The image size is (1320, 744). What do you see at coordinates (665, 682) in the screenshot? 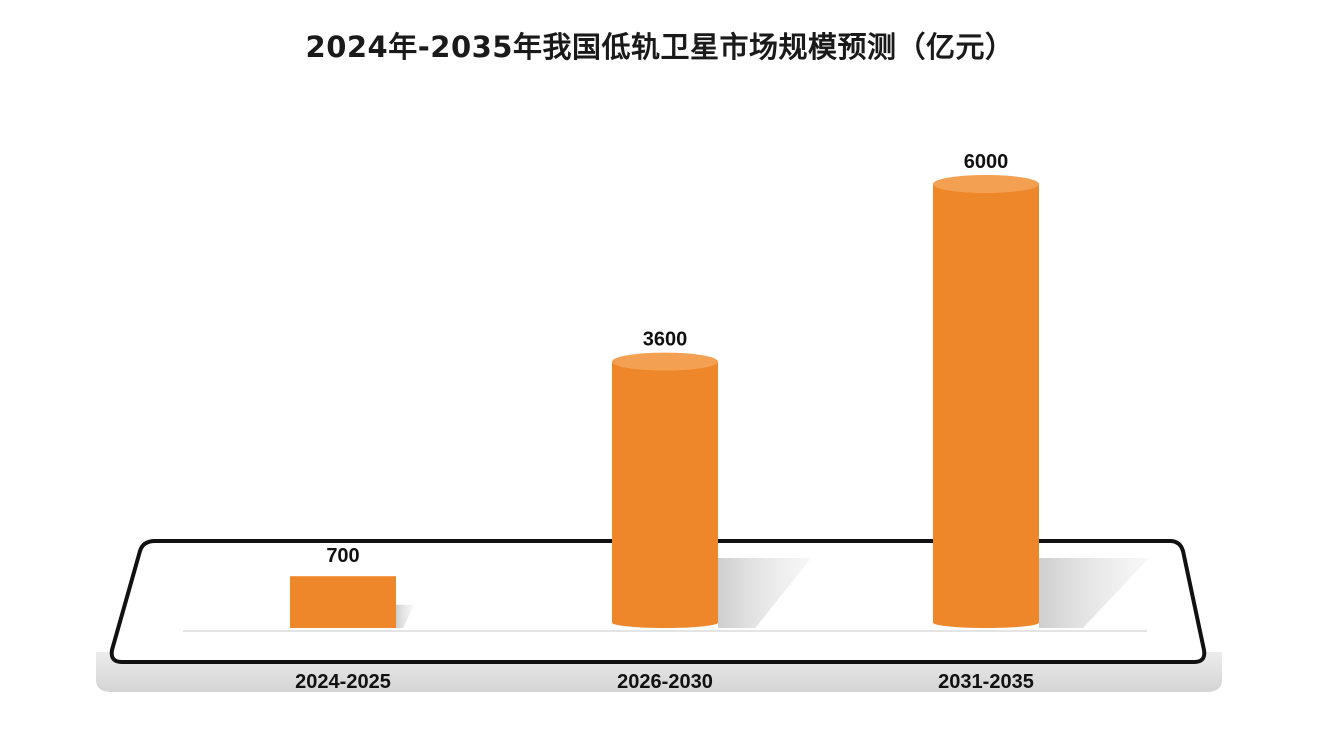
I see `category-label: 2026-2030` at bounding box center [665, 682].